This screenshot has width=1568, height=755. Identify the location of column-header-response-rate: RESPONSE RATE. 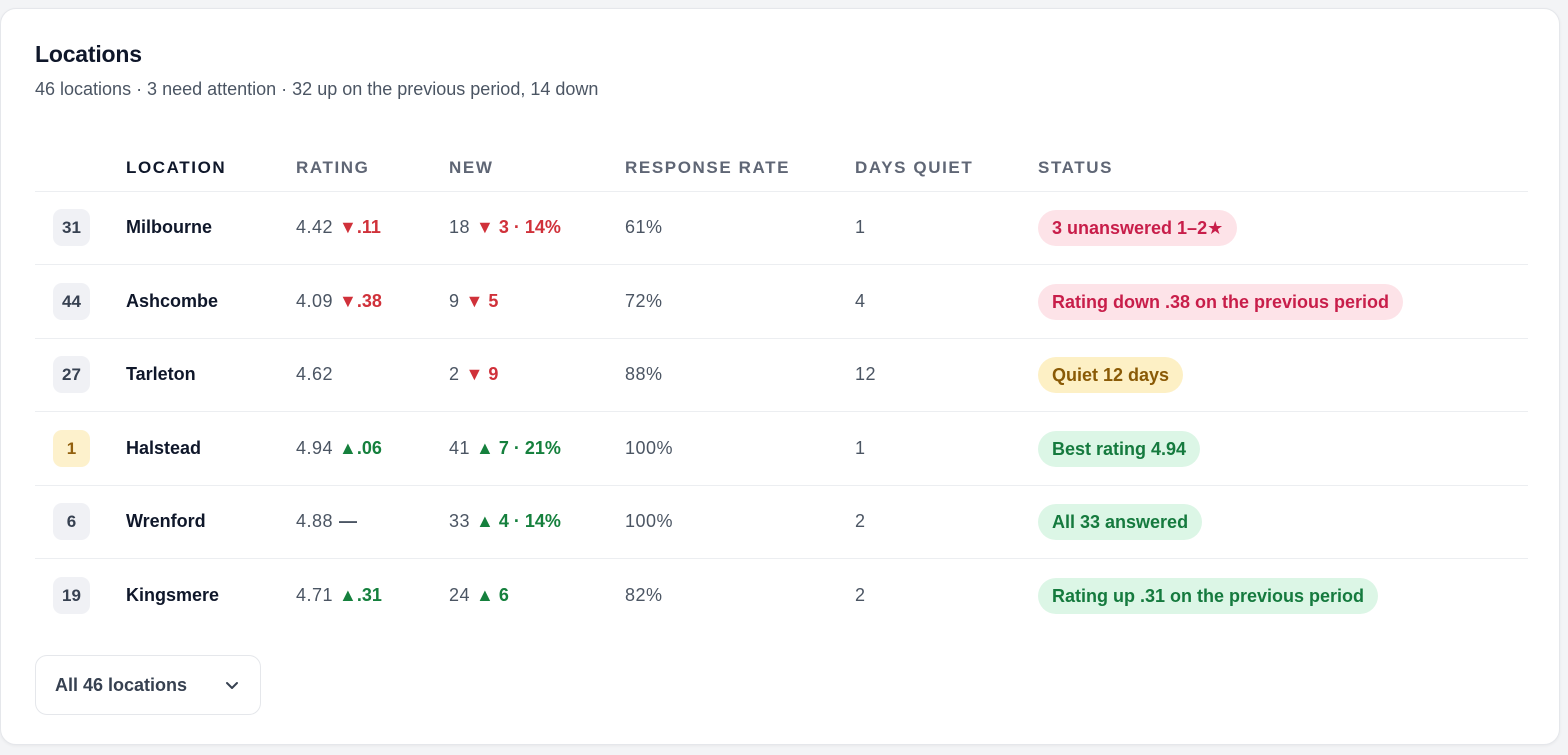
(708, 167).